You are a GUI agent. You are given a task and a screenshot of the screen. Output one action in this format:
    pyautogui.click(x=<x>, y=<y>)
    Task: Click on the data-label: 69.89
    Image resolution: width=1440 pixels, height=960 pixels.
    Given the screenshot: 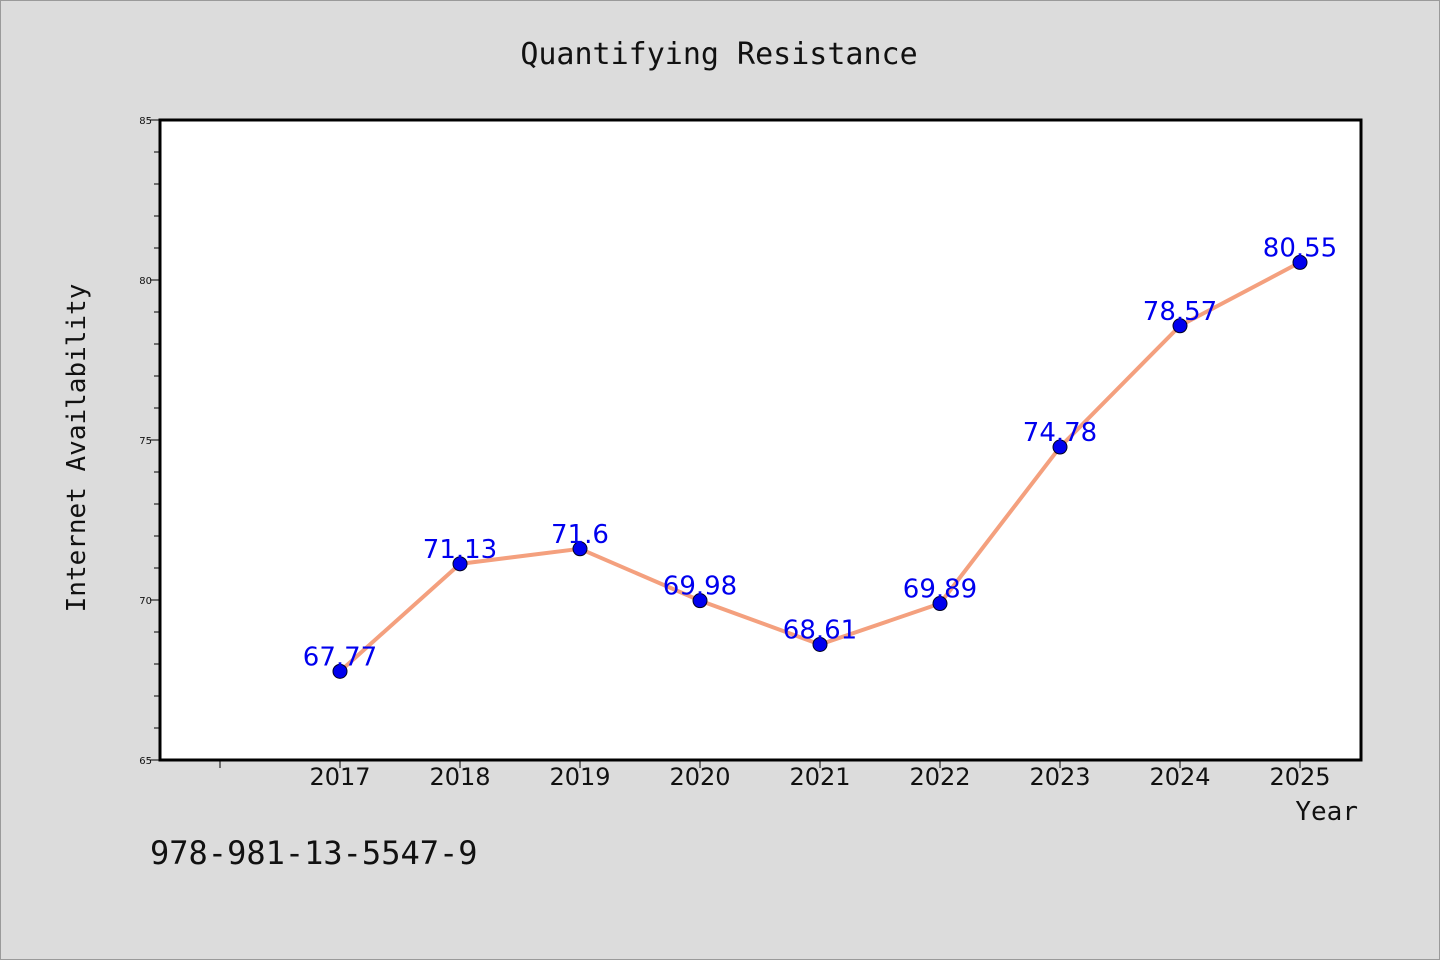 What is the action you would take?
    pyautogui.click(x=940, y=590)
    